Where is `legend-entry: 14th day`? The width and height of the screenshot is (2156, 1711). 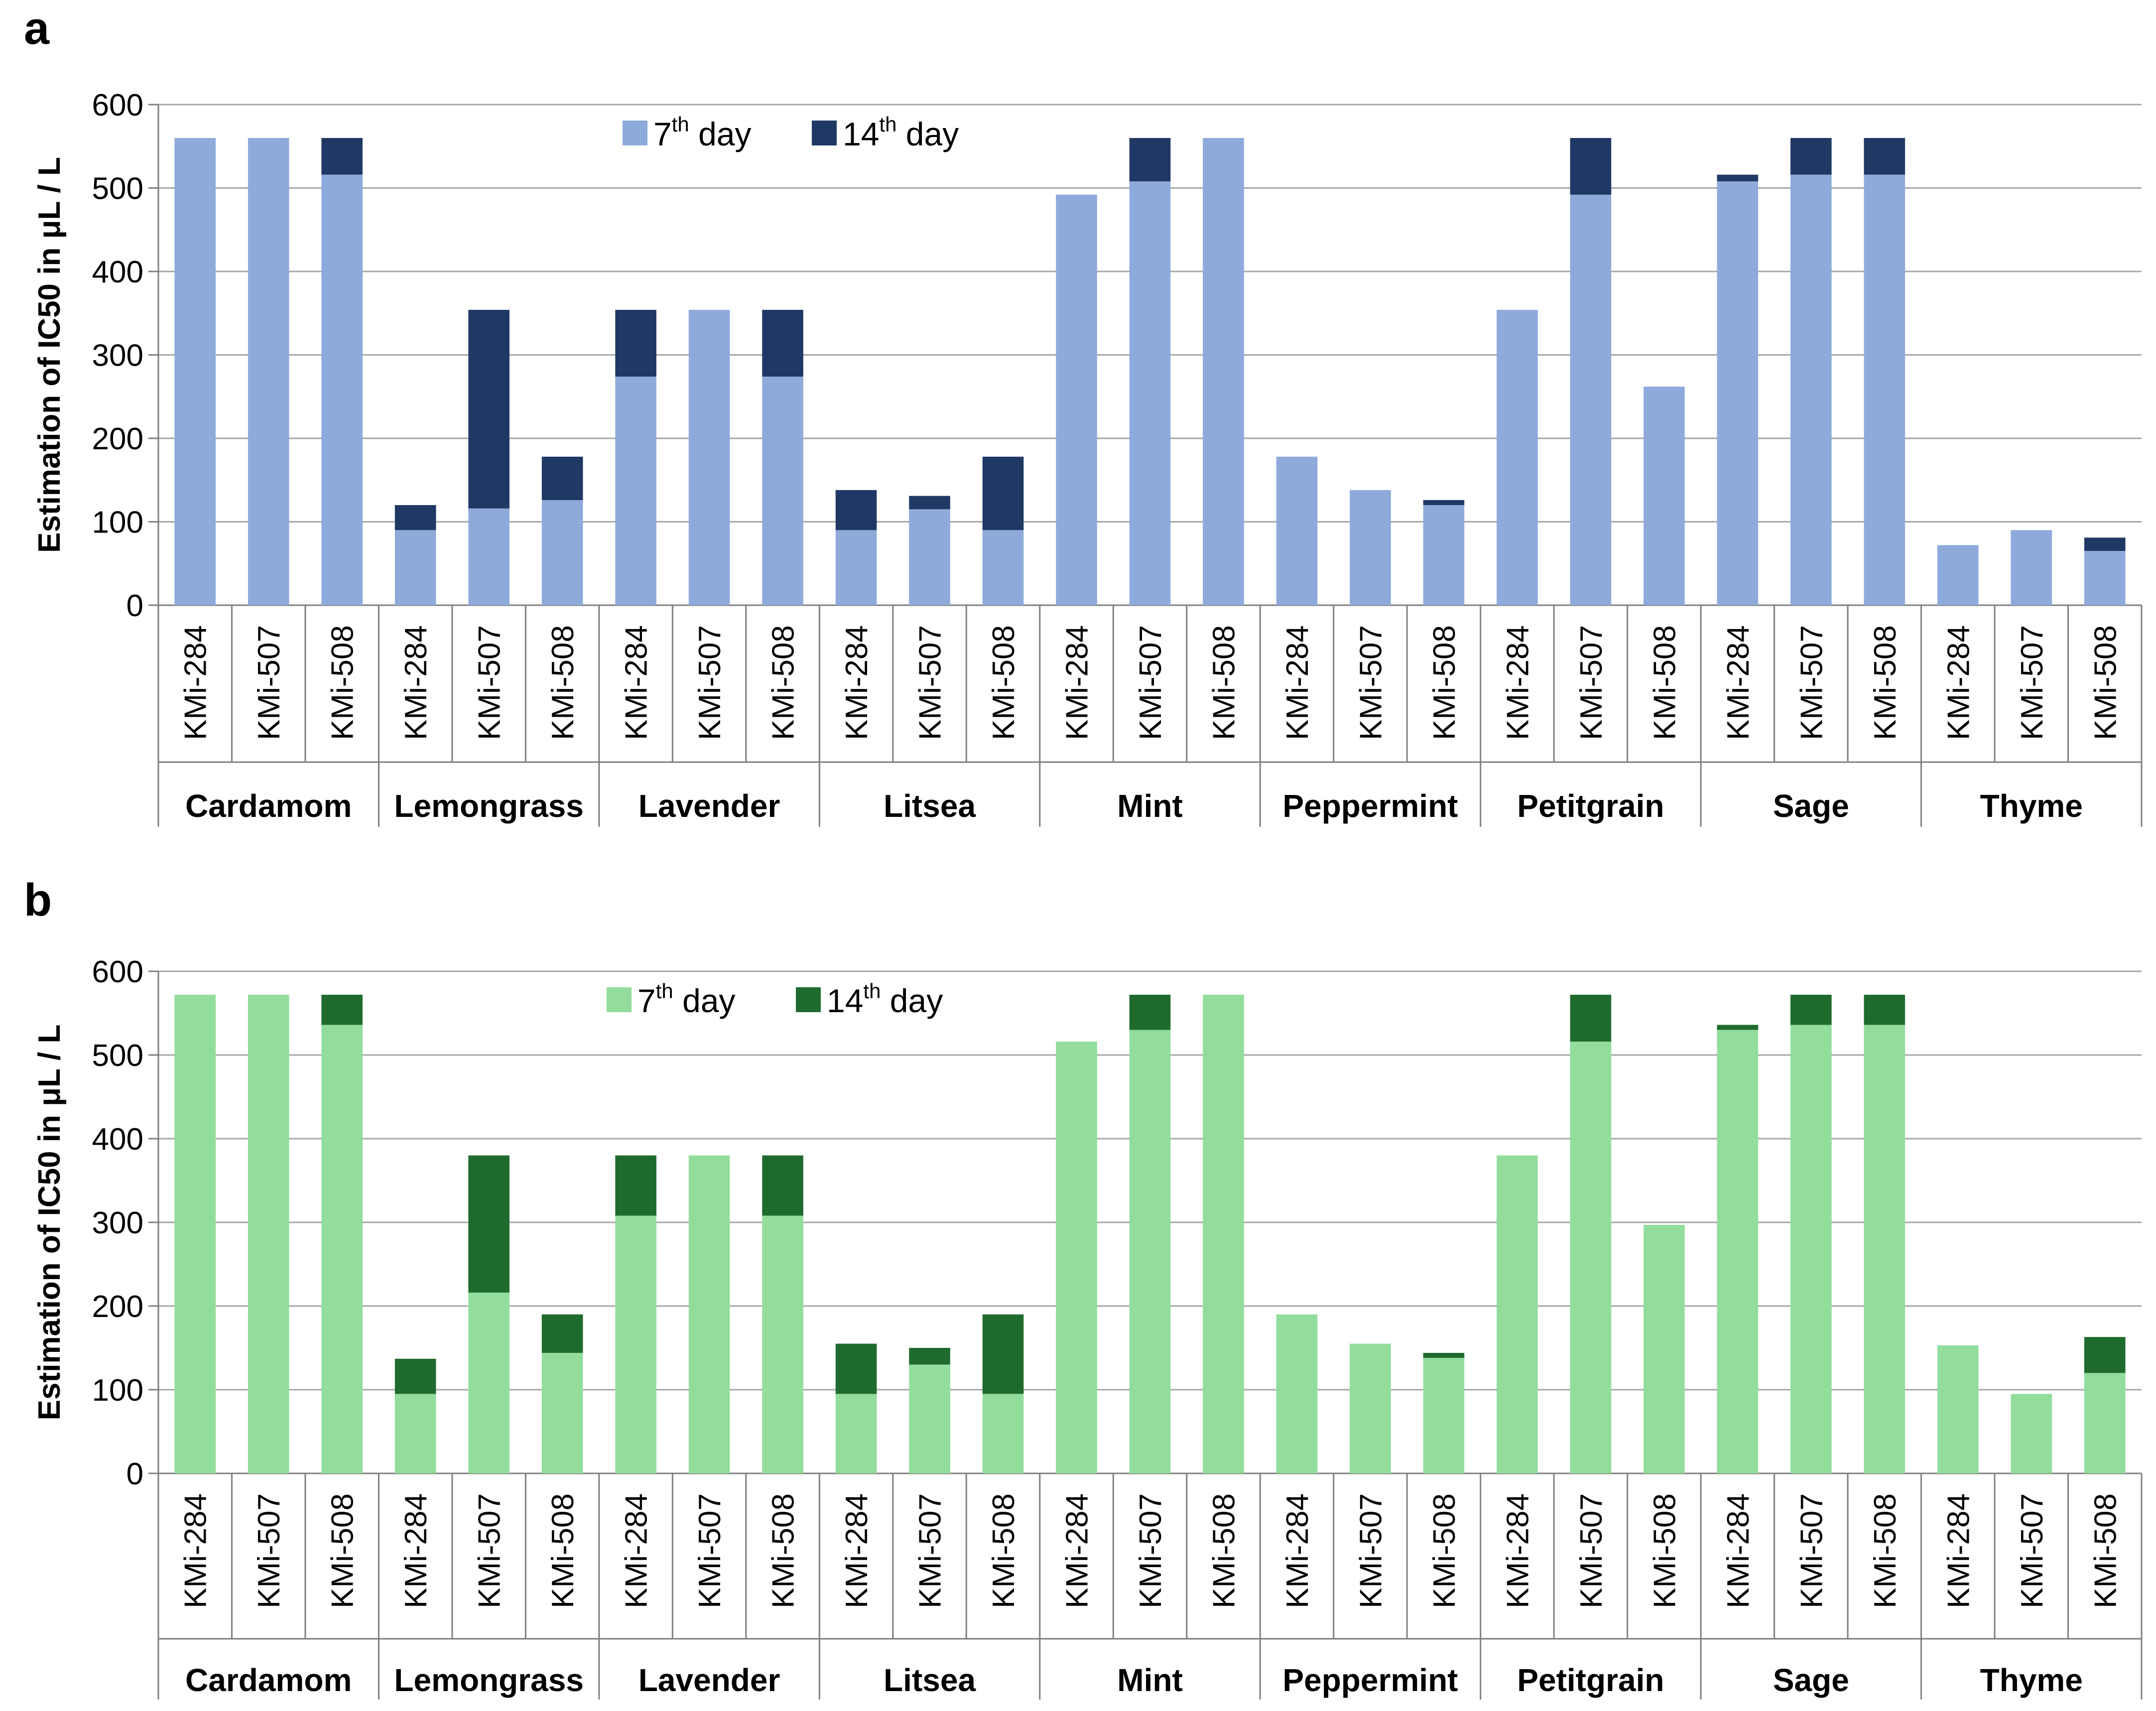 legend-entry: 14th day is located at coordinates (901, 132).